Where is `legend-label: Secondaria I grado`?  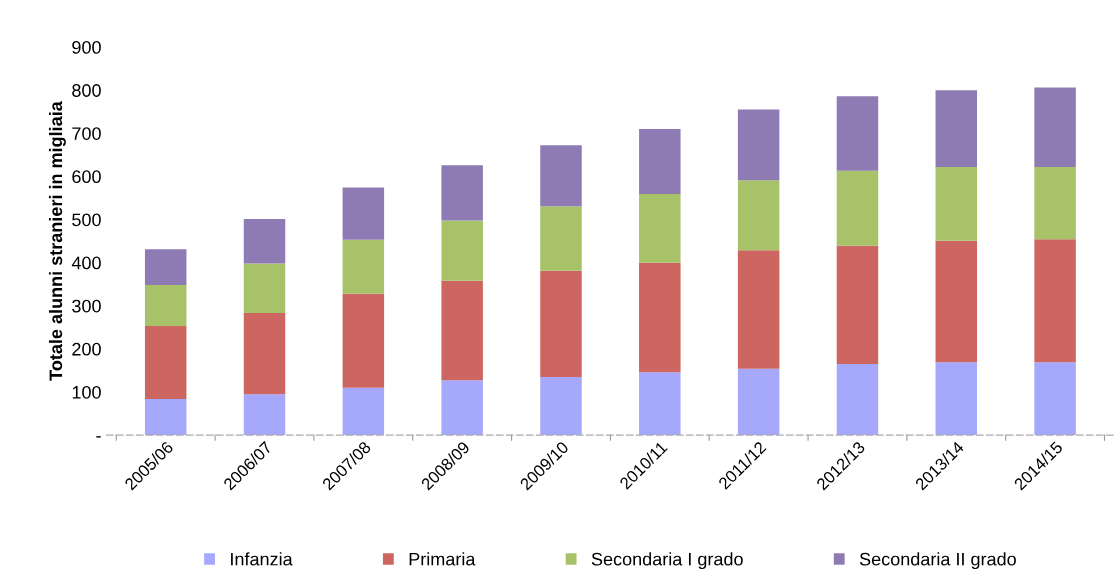
legend-label: Secondaria I grado is located at coordinates (667, 561).